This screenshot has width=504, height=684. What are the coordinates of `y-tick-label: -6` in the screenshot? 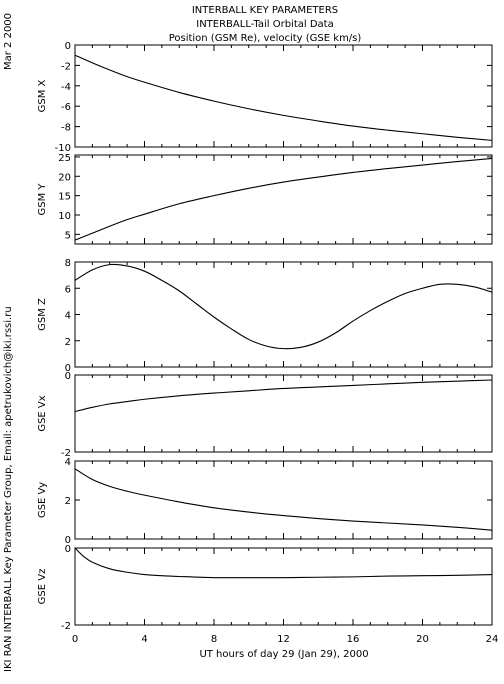 It's located at (66, 107).